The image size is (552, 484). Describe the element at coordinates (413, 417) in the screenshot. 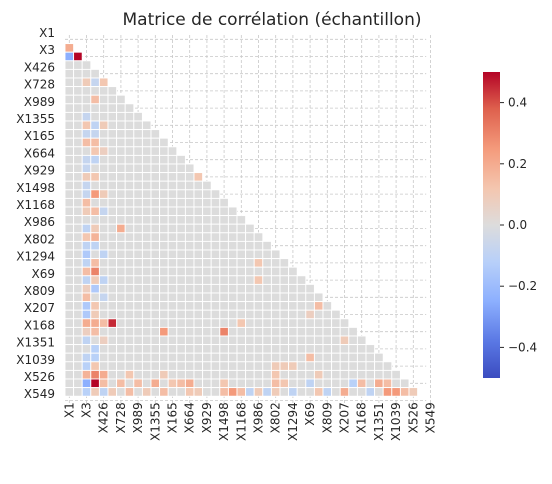

I see `x-tick-label: X526` at that location.